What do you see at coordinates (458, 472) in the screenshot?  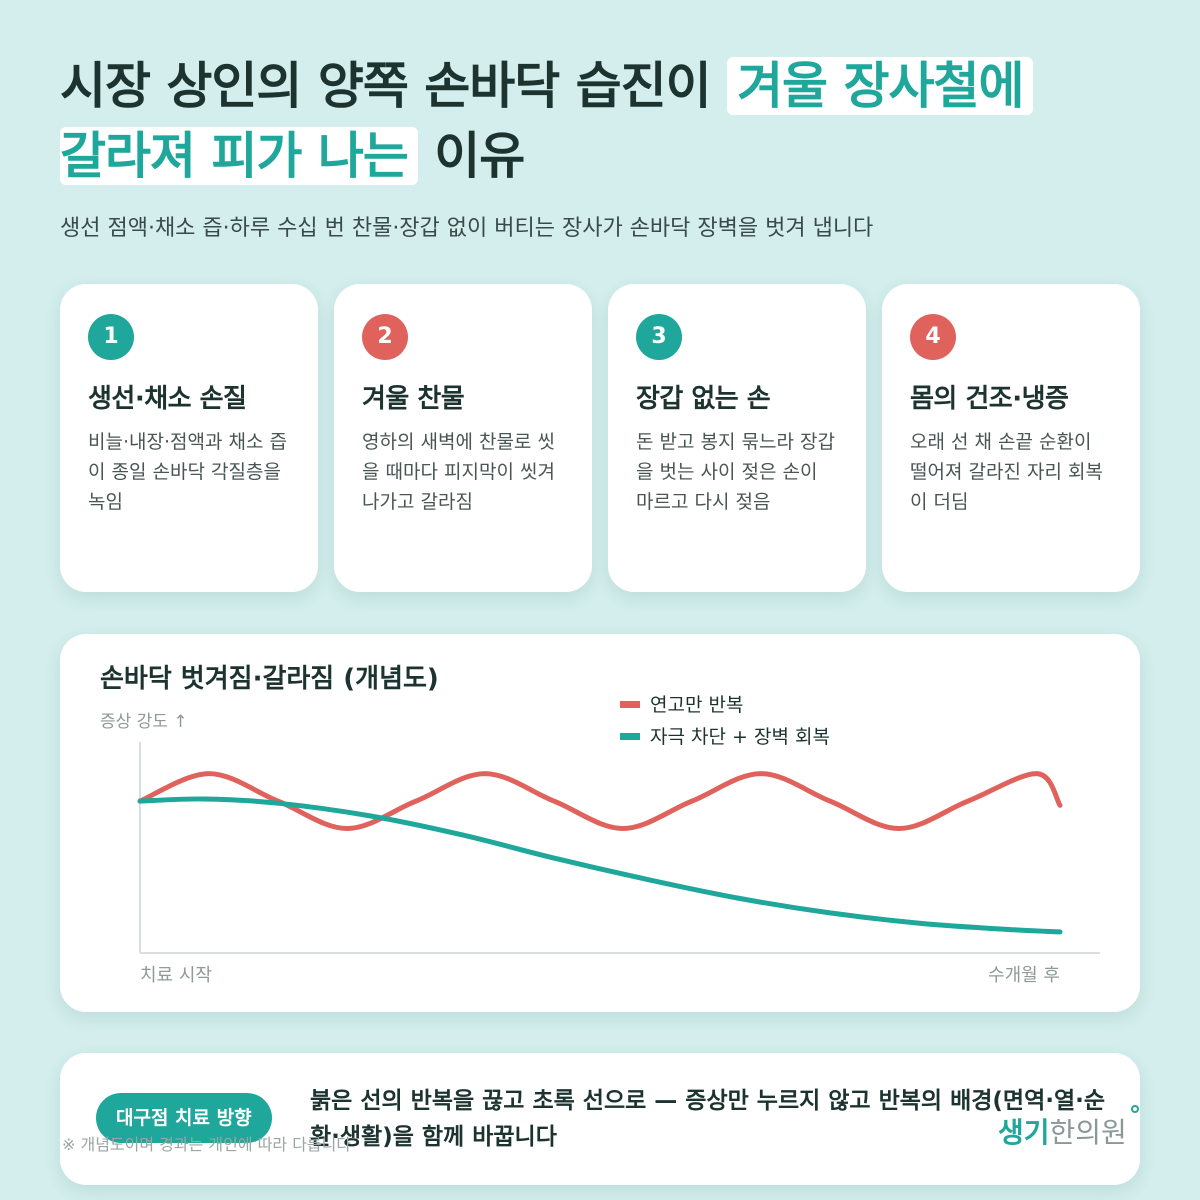 I see `card-description: 영하의 새벽에 찬물로 씻을 때마다 피지막이 씻겨 나가고 갈라짐` at bounding box center [458, 472].